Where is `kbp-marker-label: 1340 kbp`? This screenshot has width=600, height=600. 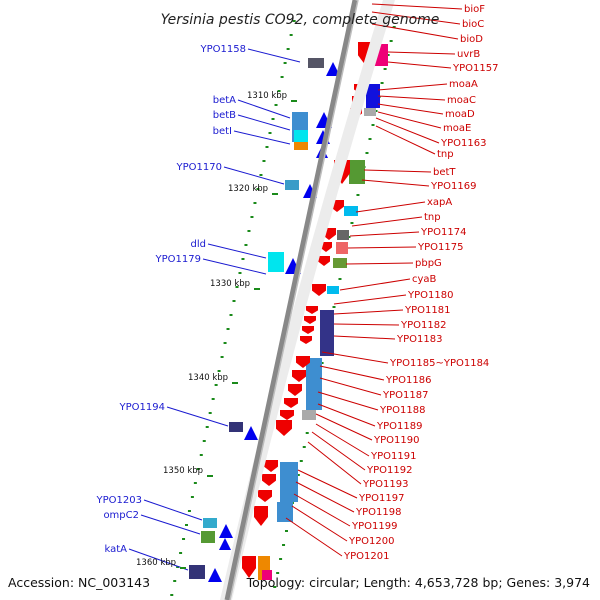
kbp-marker-label: 1340 kbp is located at coordinates (208, 378).